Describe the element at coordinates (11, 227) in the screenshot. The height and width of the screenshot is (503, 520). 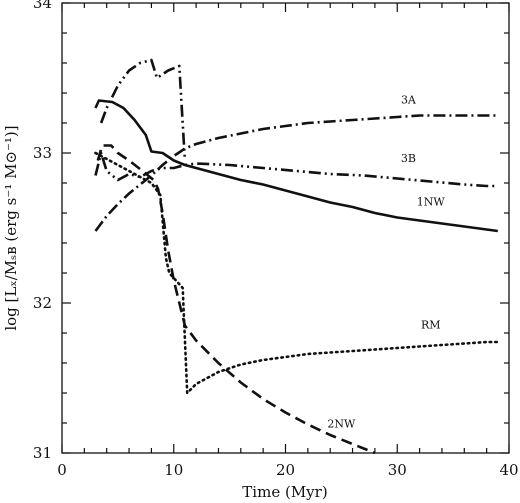
I see `y-axis-label: log [Lₓ/Mₛʙ (erg s⁻¹ M⊙⁻¹)]` at that location.